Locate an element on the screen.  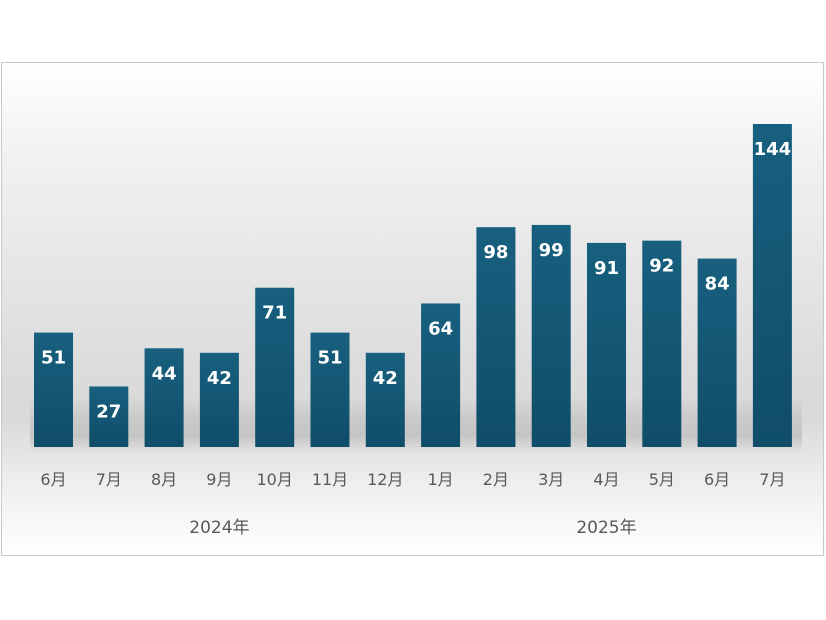
x-tick-label-10: 4月 is located at coordinates (606, 479).